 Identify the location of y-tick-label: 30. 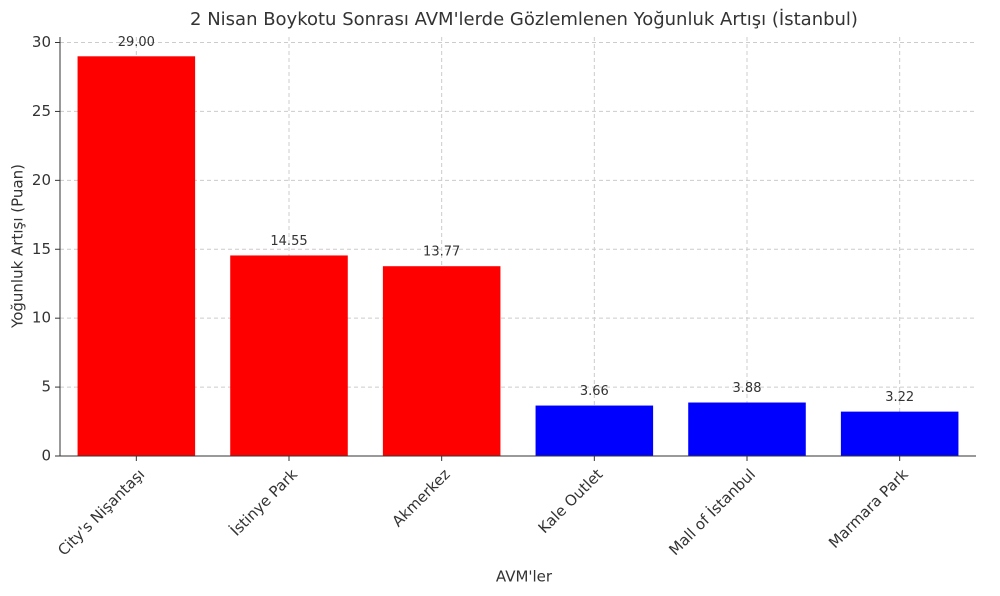
(41, 42).